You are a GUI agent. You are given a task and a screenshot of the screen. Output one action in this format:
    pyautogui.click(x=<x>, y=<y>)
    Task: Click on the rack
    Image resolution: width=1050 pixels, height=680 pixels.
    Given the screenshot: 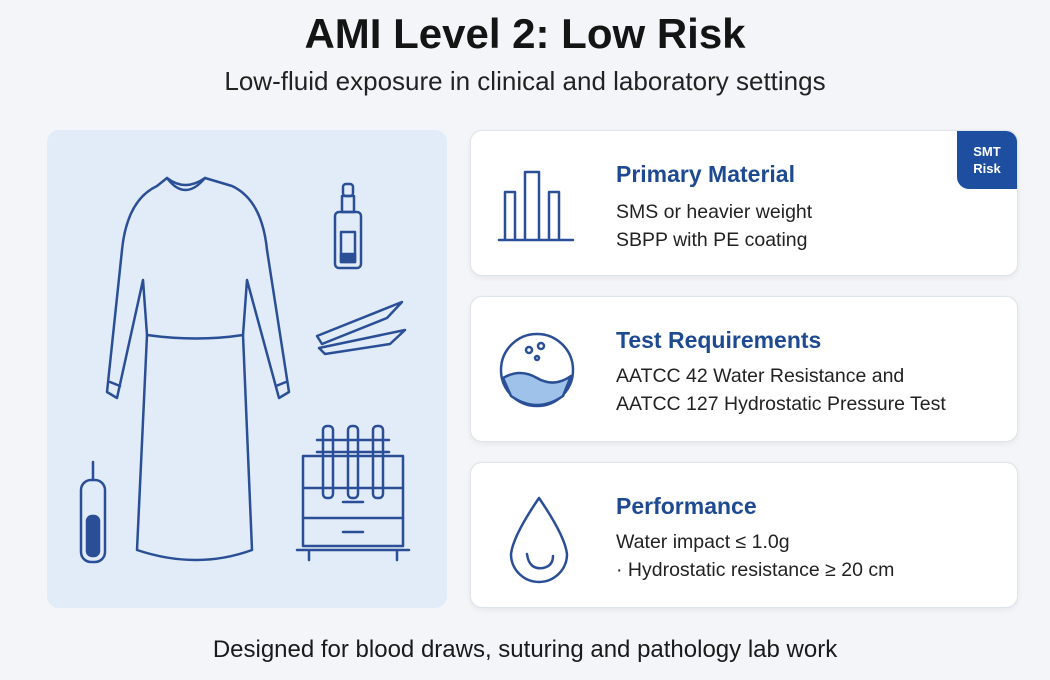 What is the action you would take?
    pyautogui.click(x=353, y=501)
    